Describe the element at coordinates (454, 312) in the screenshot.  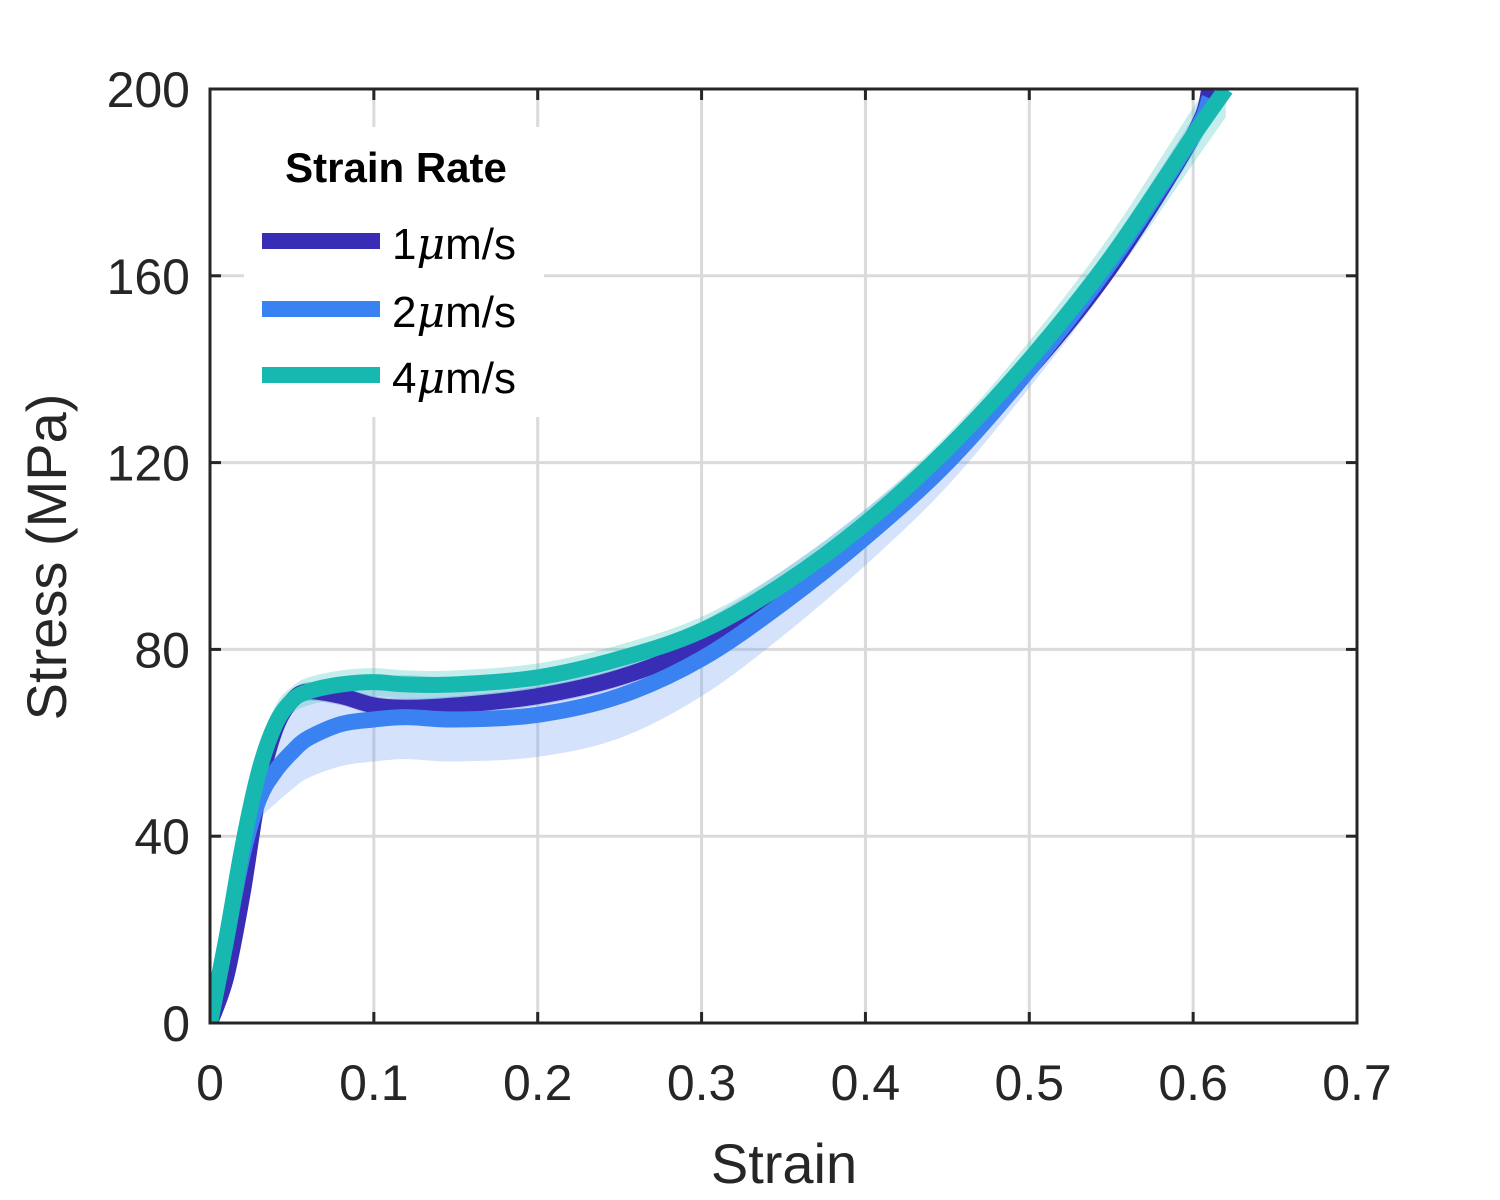
I see `legend-label-2um: 2μm/s` at that location.